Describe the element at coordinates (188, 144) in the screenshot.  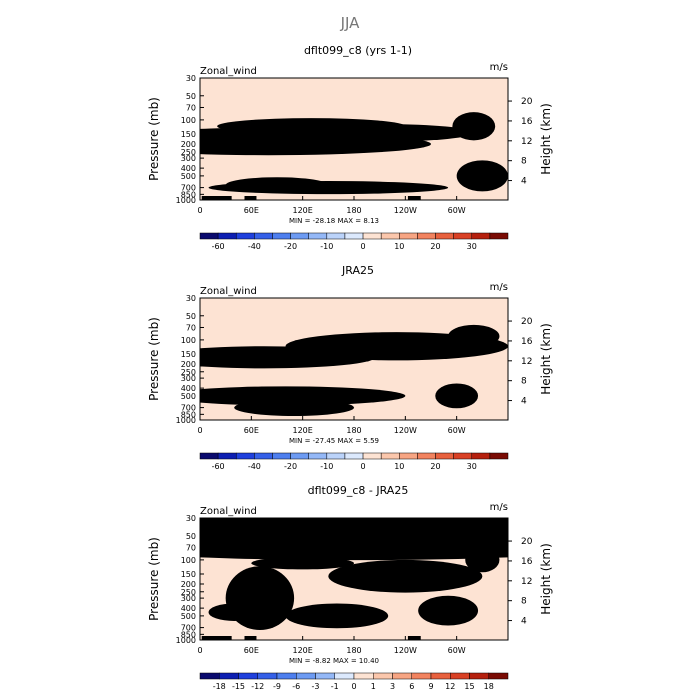
I see `y-tick-label: 200` at that location.